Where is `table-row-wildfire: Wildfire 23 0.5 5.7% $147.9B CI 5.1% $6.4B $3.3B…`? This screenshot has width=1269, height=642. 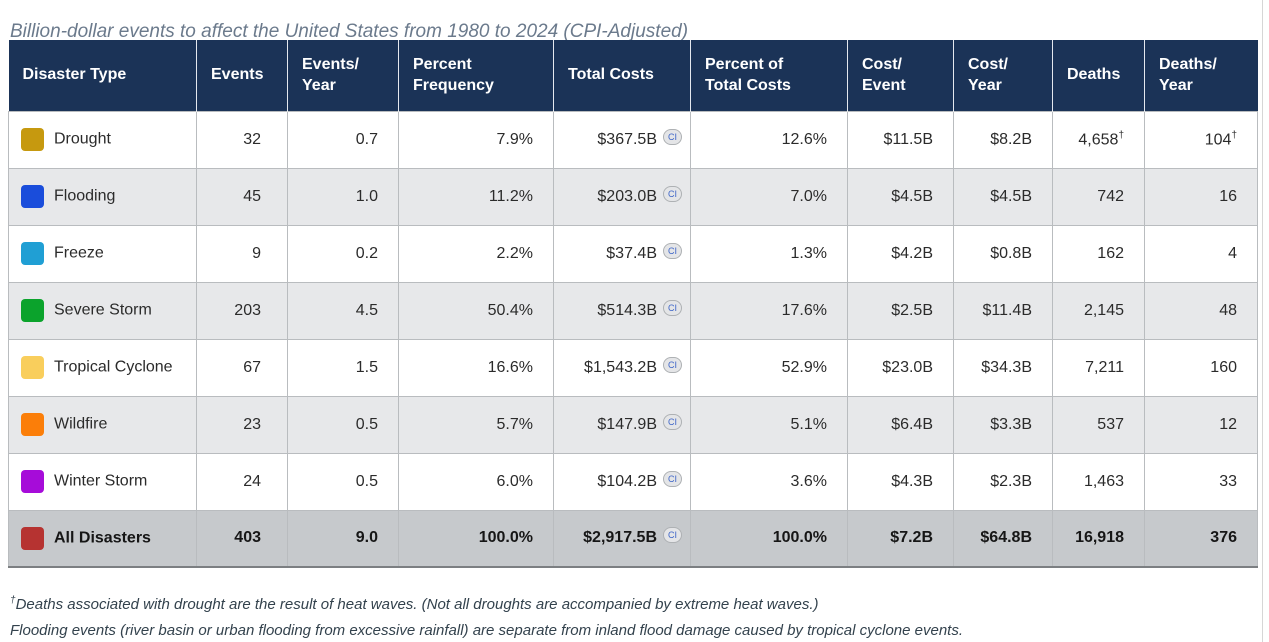
table-row-wildfire: Wildfire 23 0.5 5.7% $147.9B CI 5.1% $6.4B $3.3B… is located at coordinates (633, 424).